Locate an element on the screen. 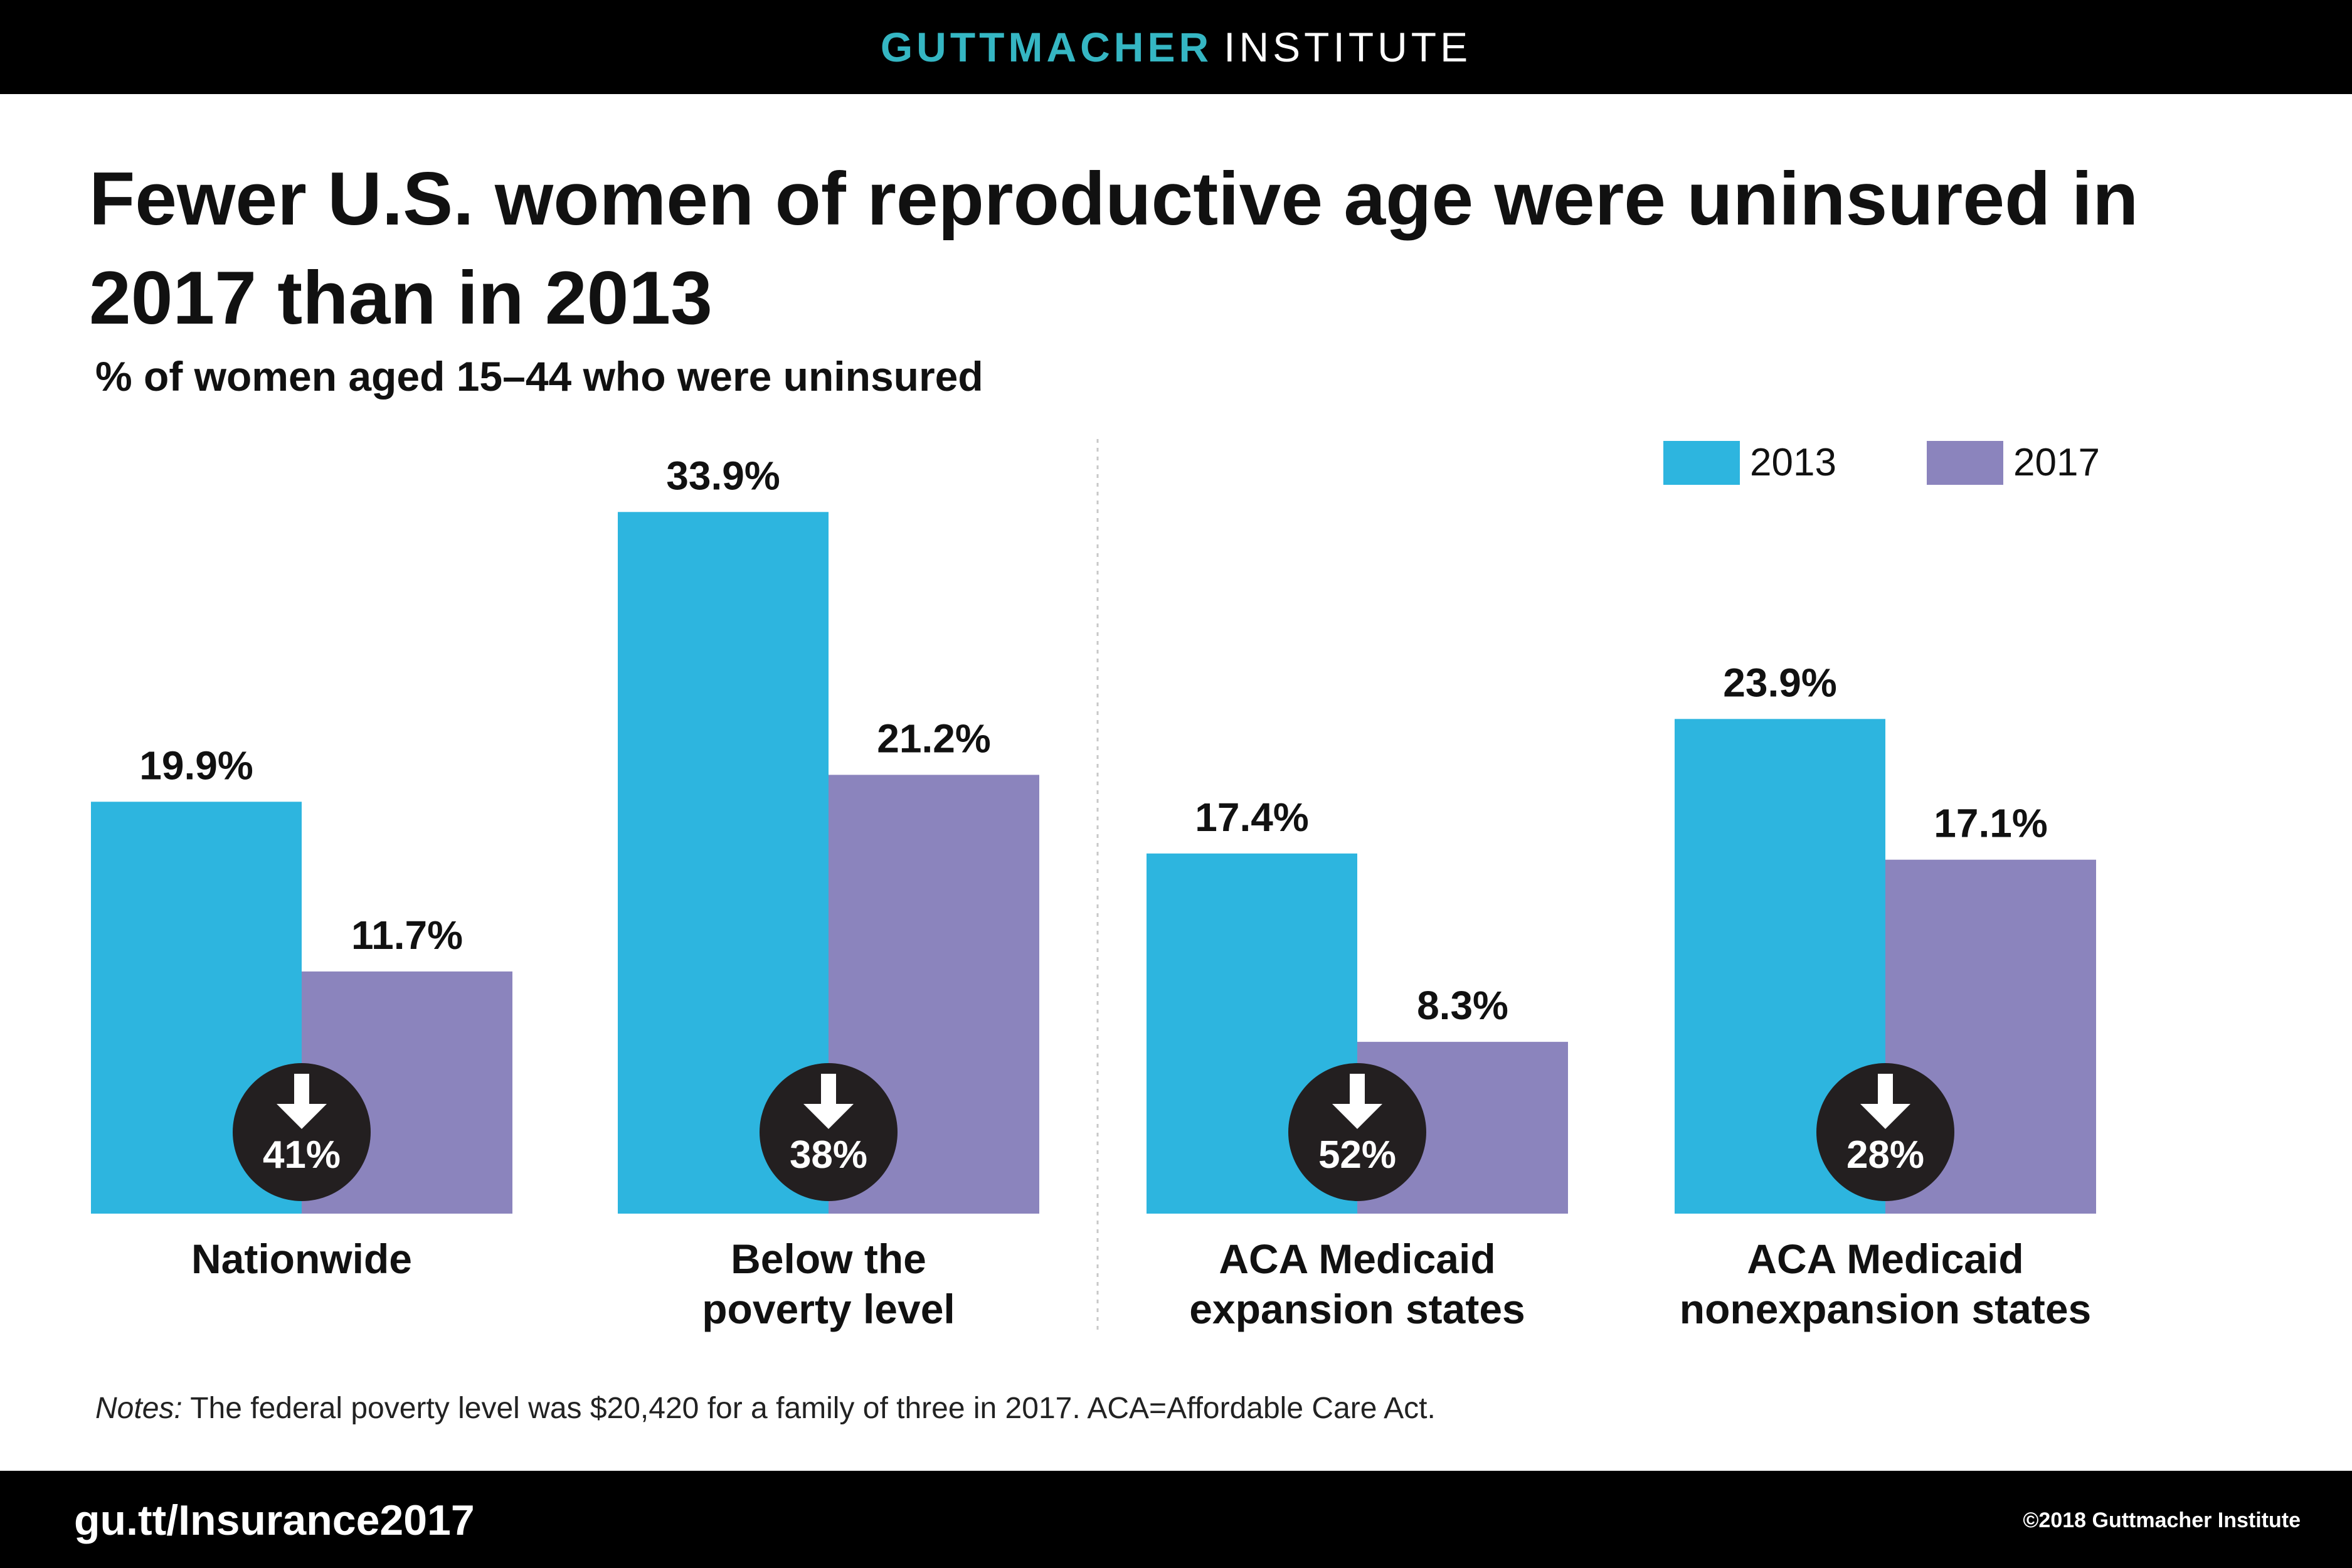 The image size is (2352, 1568). change-badge-label-3: 52% is located at coordinates (1357, 1155).